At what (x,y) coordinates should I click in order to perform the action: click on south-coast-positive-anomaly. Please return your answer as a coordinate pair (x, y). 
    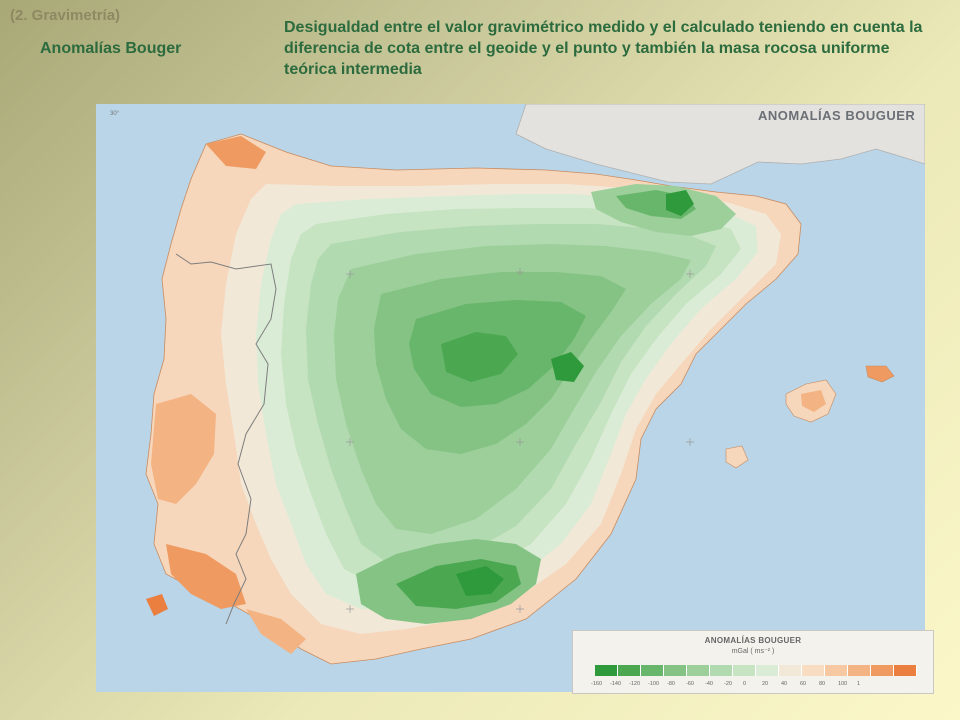
    Looking at the image, I should click on (276, 631).